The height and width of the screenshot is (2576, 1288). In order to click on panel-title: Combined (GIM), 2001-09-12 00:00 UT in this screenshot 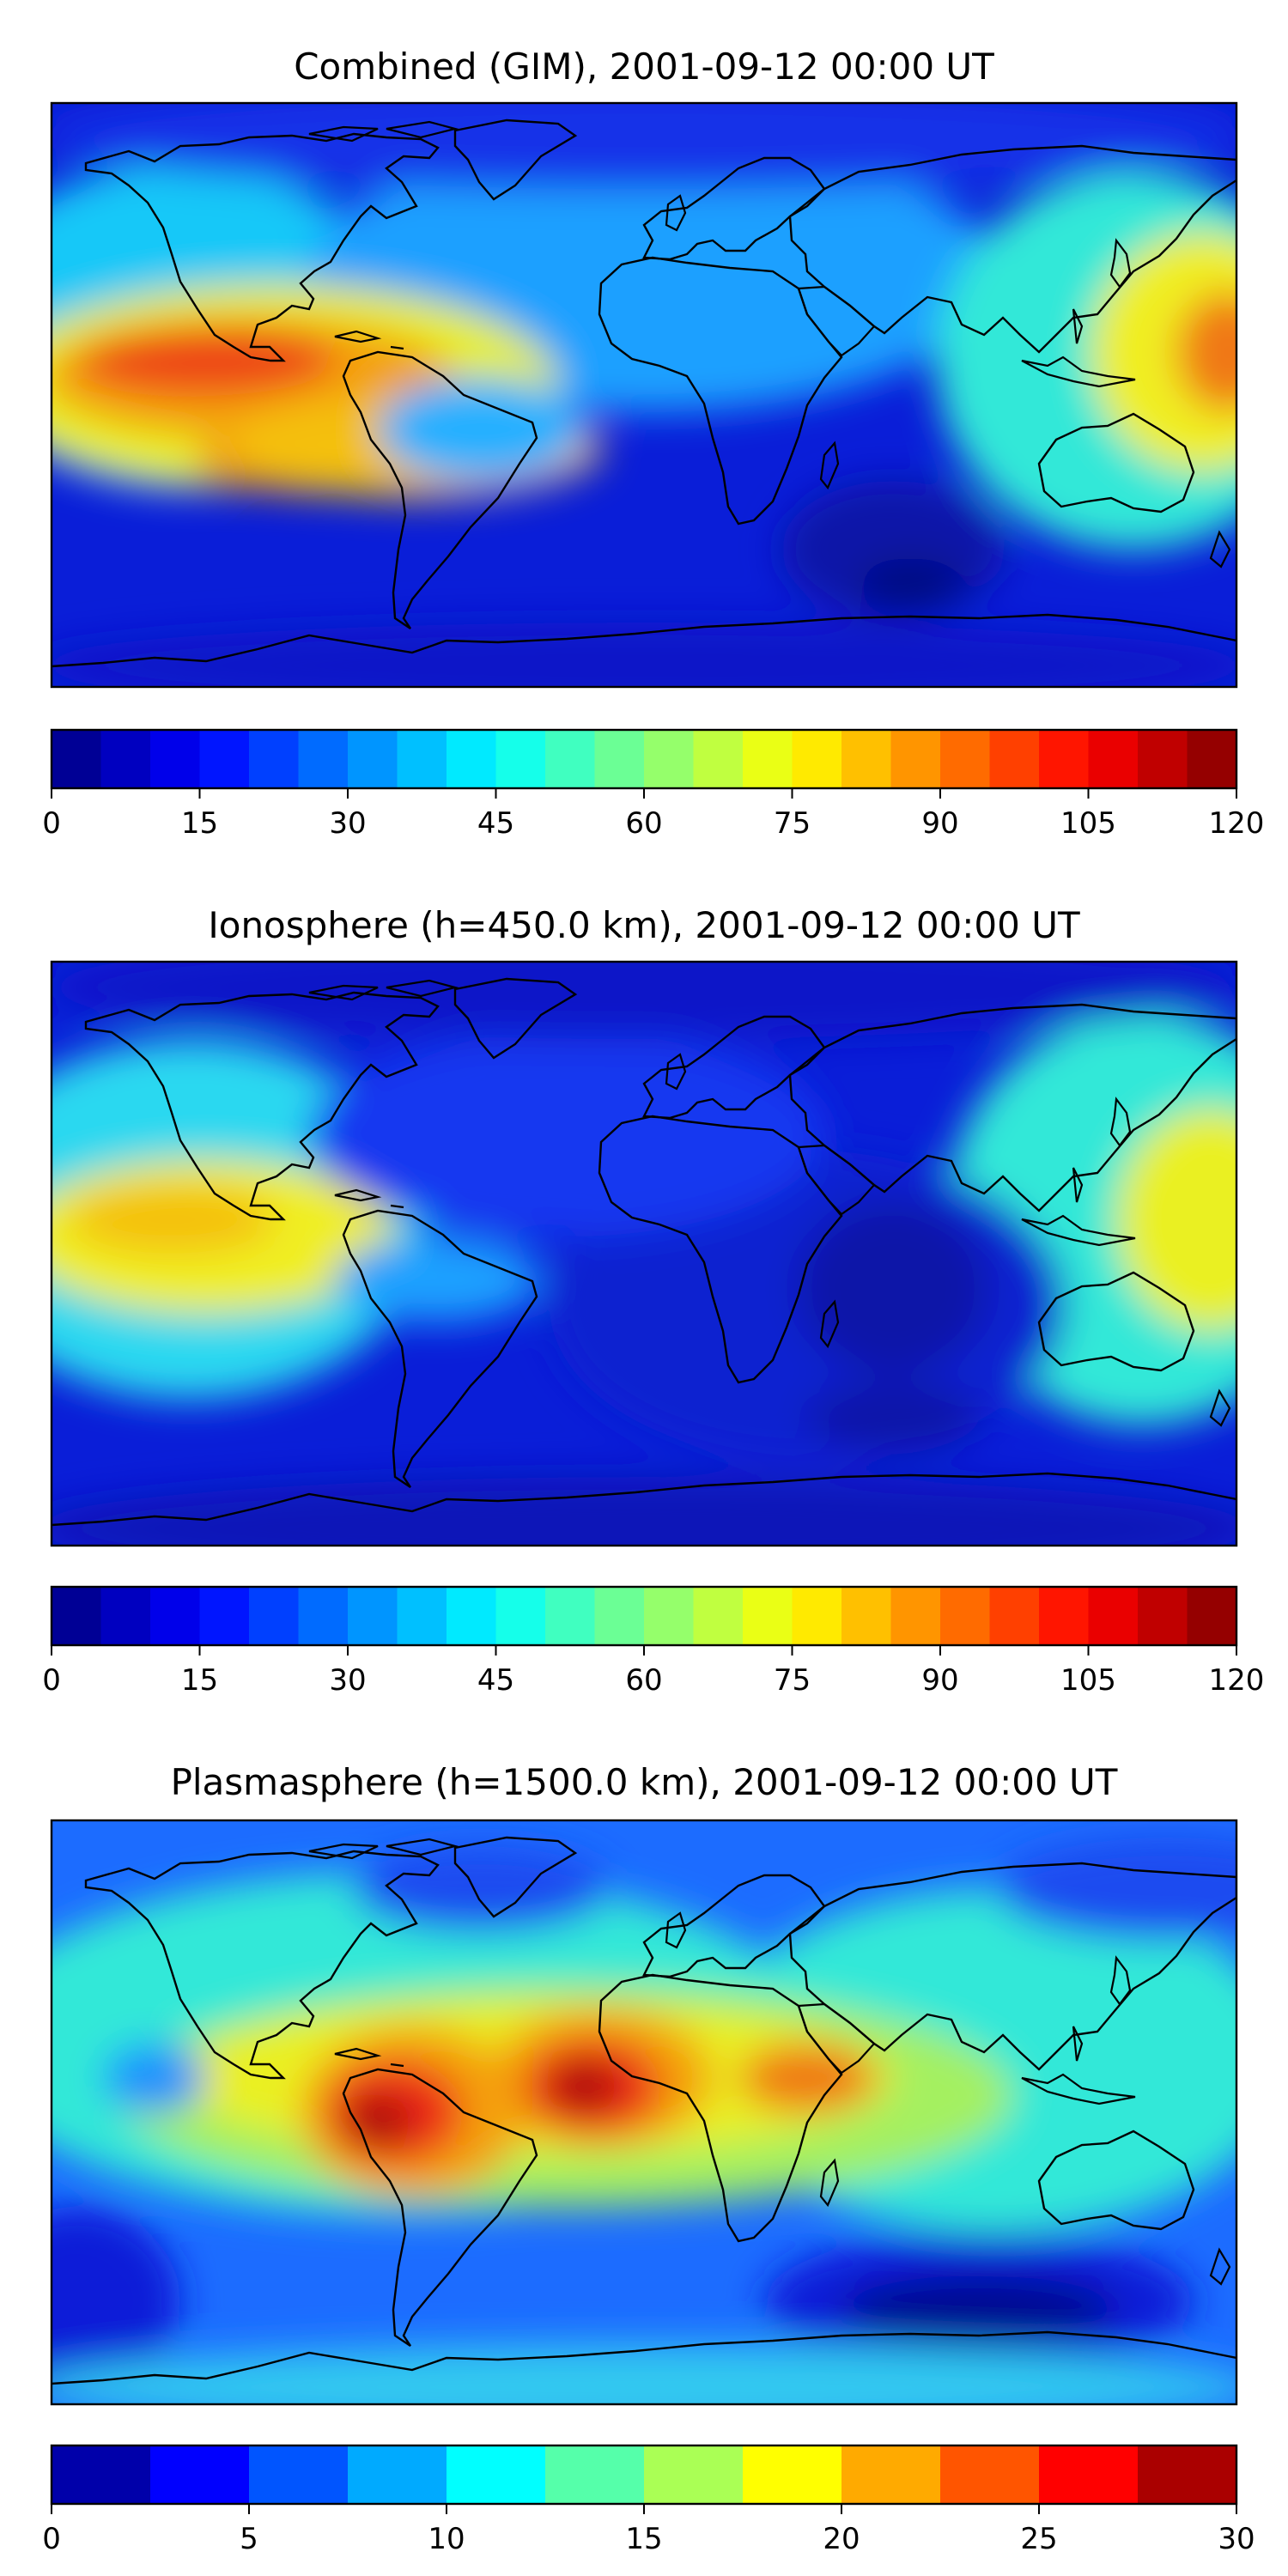, I will do `click(644, 67)`.